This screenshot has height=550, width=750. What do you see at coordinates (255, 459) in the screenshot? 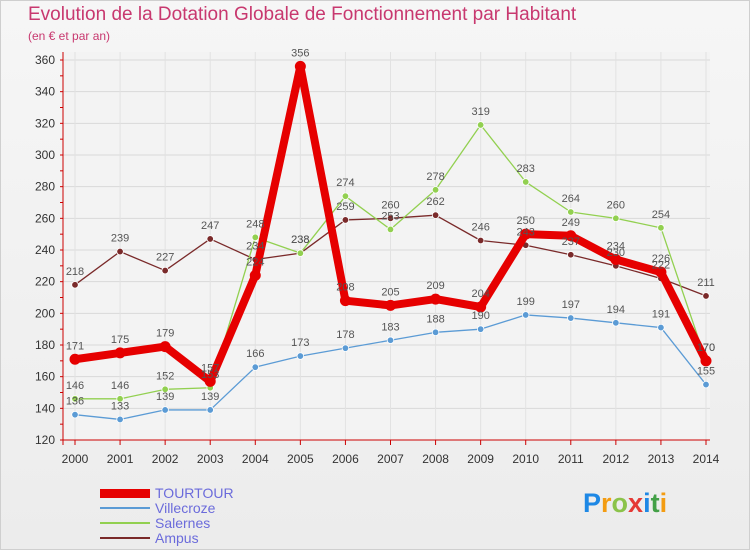
I see `x-tick-label: 2004` at bounding box center [255, 459].